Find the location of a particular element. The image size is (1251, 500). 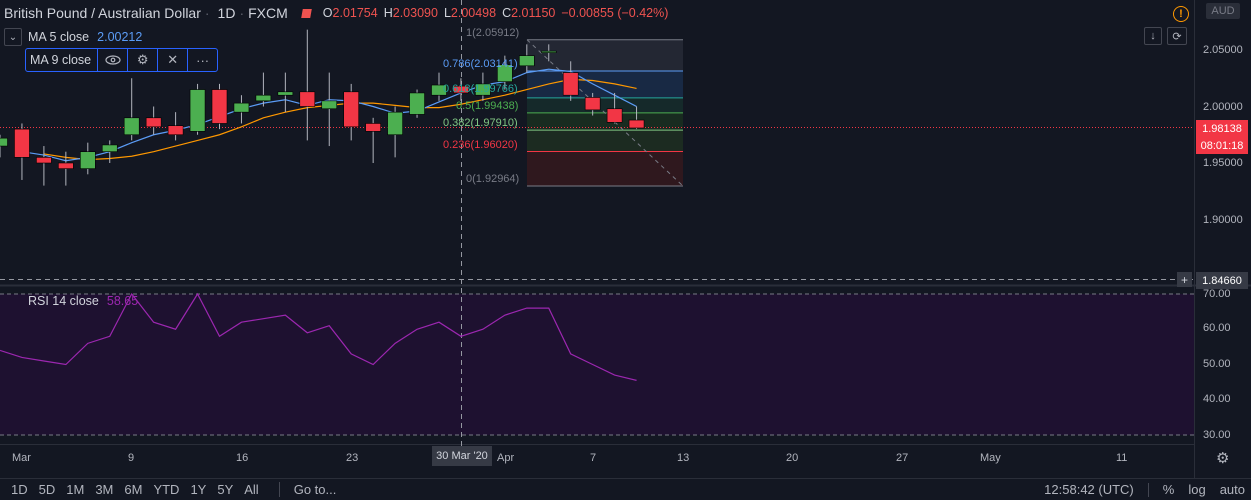

scroll-down-button: ↓ is located at coordinates (1153, 36).